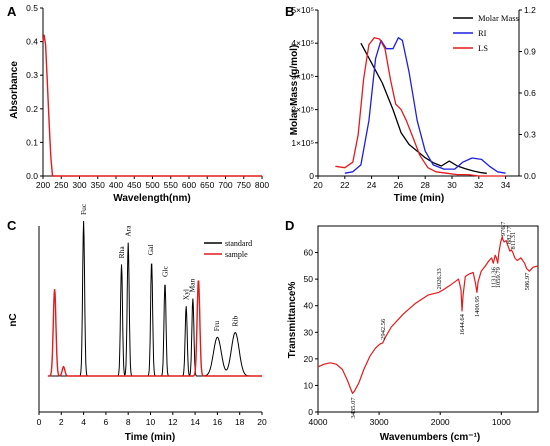 The height and width of the screenshot is (446, 550). I want to click on panel-b-series-ri, so click(425, 105).